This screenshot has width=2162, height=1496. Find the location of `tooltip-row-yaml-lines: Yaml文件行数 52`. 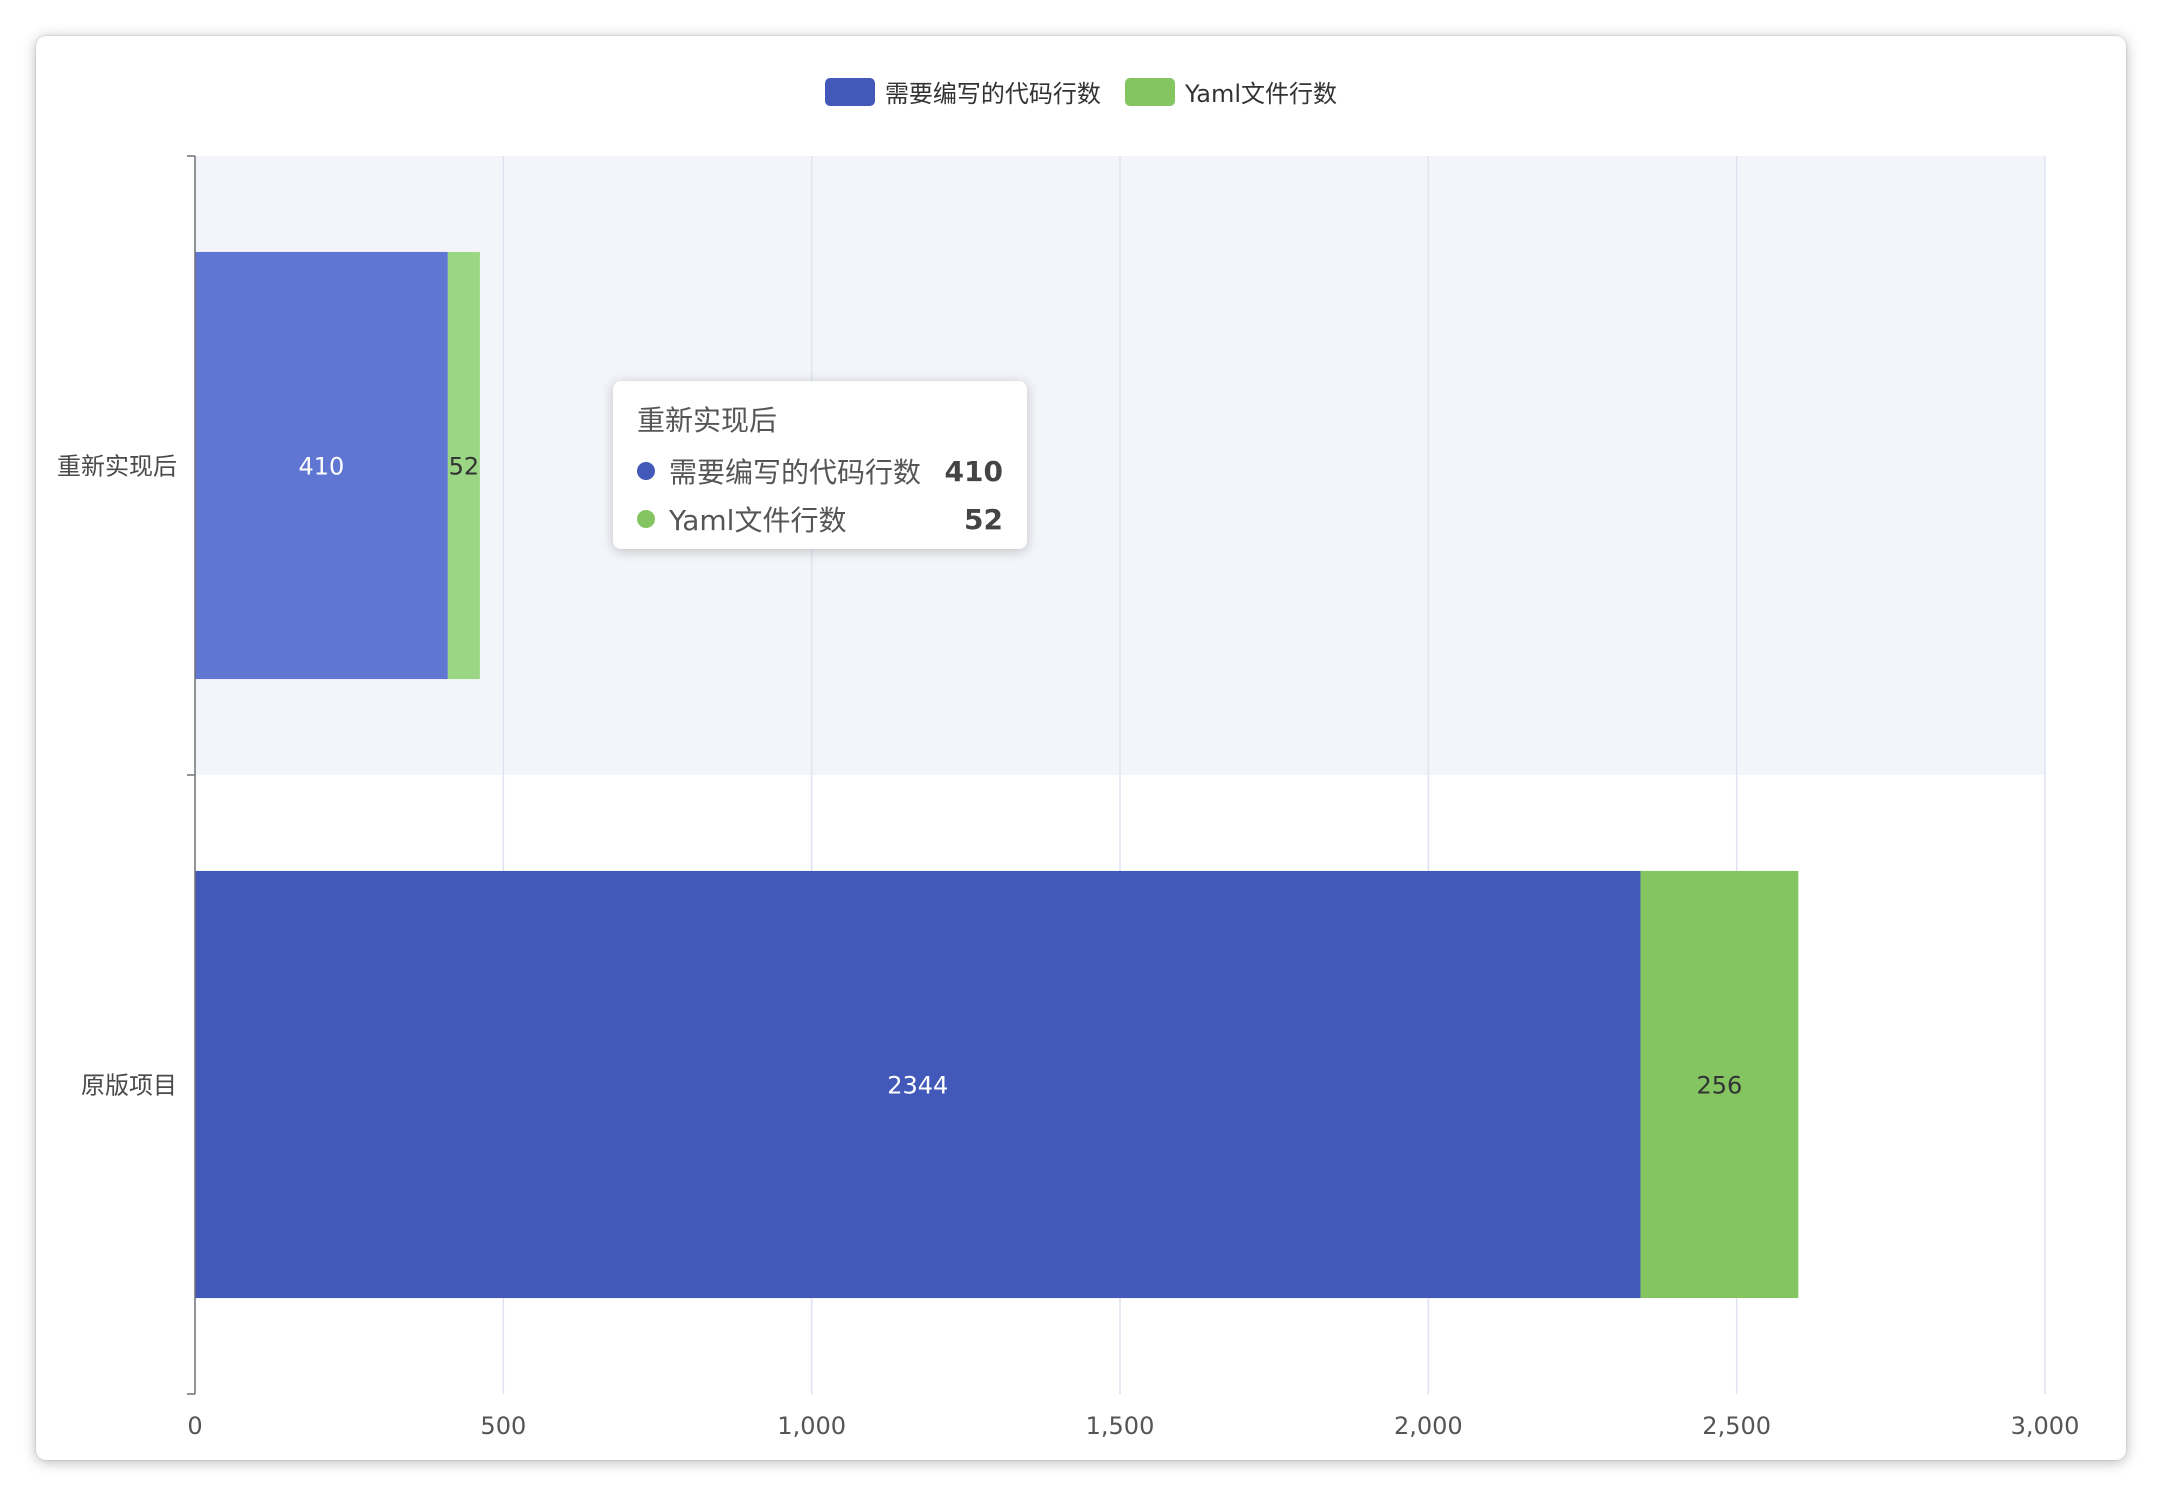

tooltip-row-yaml-lines: Yaml文件行数 52 is located at coordinates (820, 519).